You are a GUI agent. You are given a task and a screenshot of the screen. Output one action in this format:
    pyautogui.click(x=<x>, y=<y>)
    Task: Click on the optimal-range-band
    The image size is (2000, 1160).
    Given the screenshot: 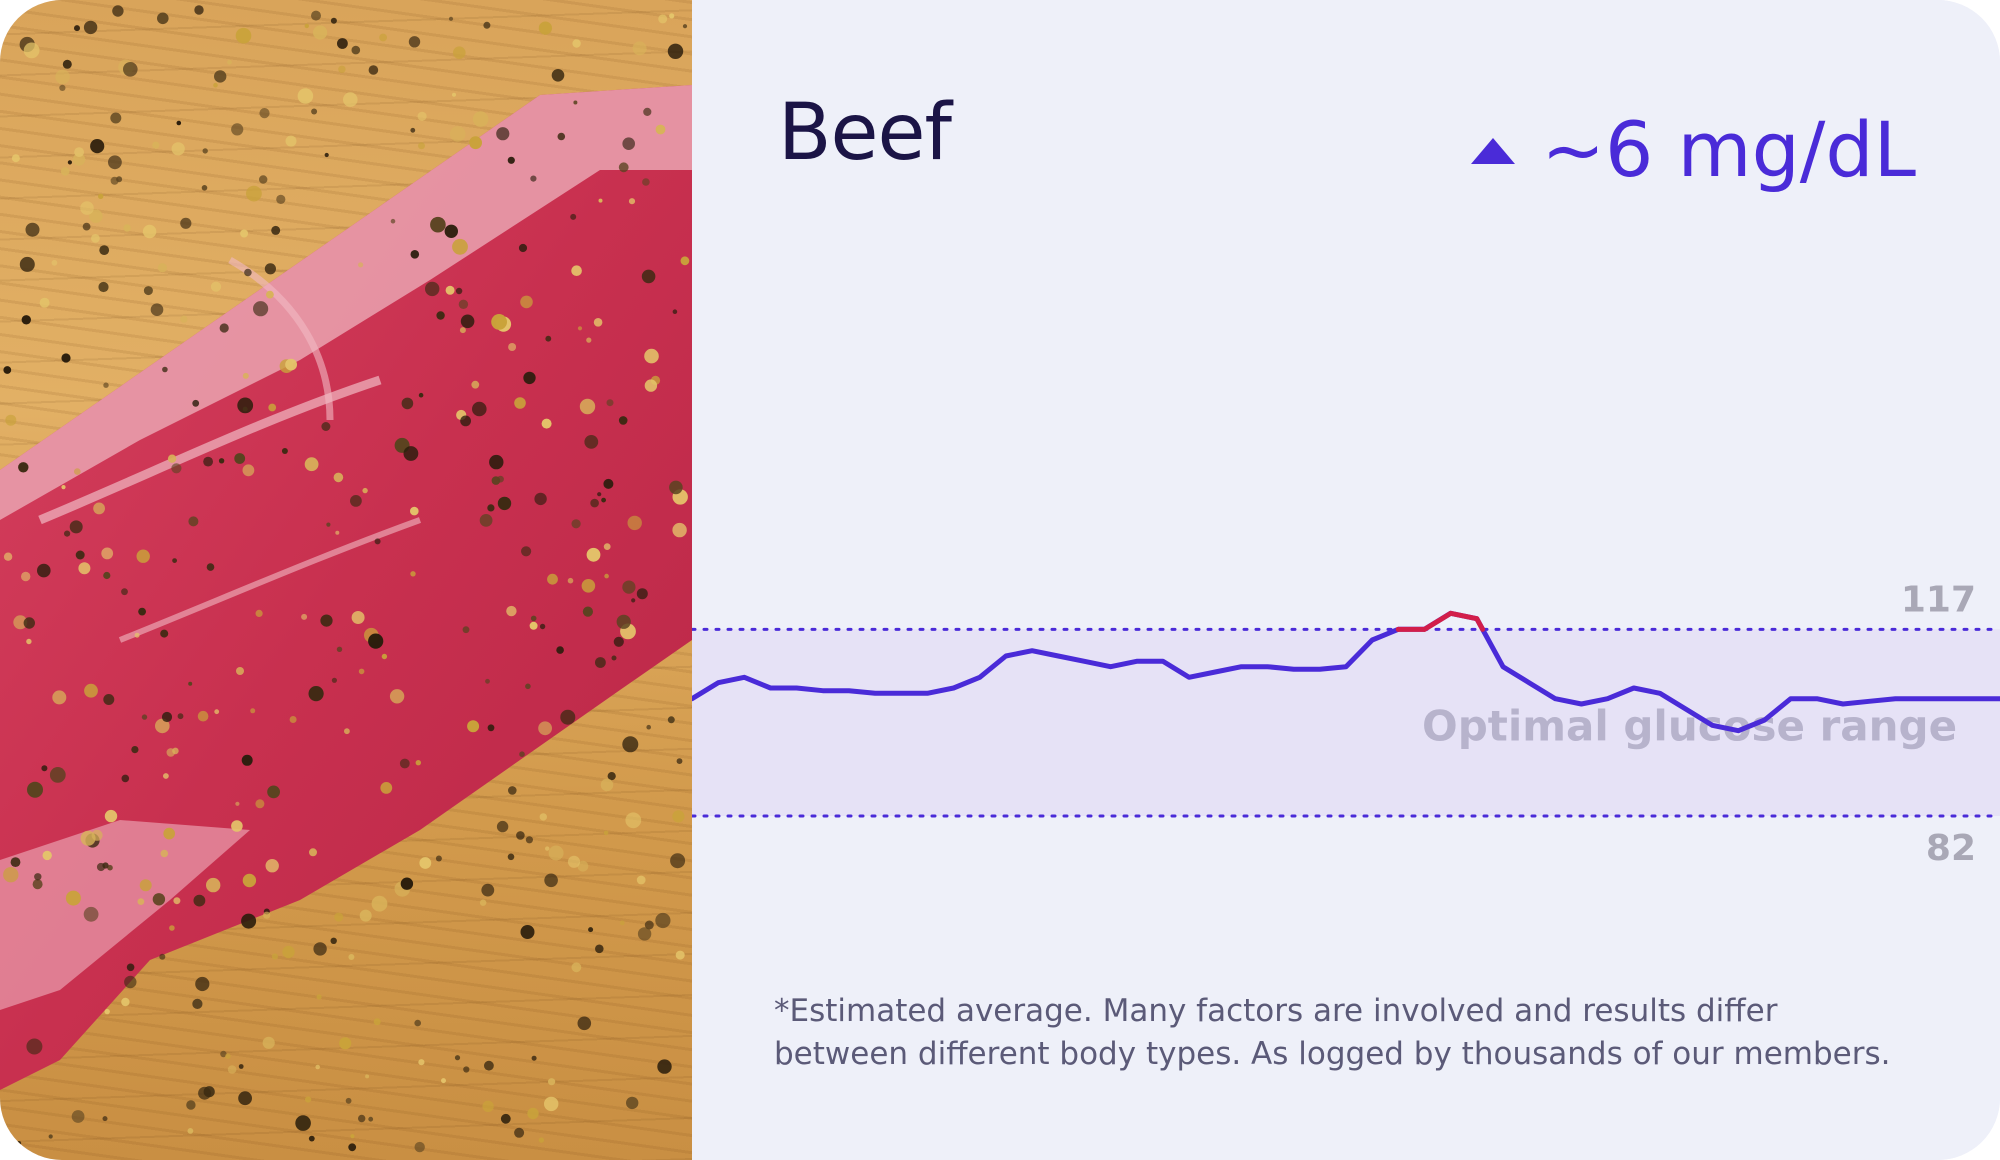 What is the action you would take?
    pyautogui.click(x=1346, y=722)
    